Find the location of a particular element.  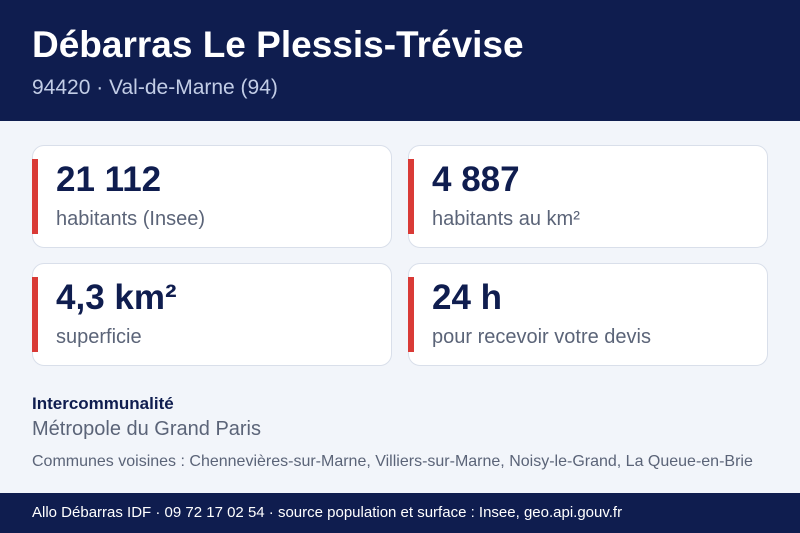

stat-label: pour recevoir votre devis is located at coordinates (541, 337).